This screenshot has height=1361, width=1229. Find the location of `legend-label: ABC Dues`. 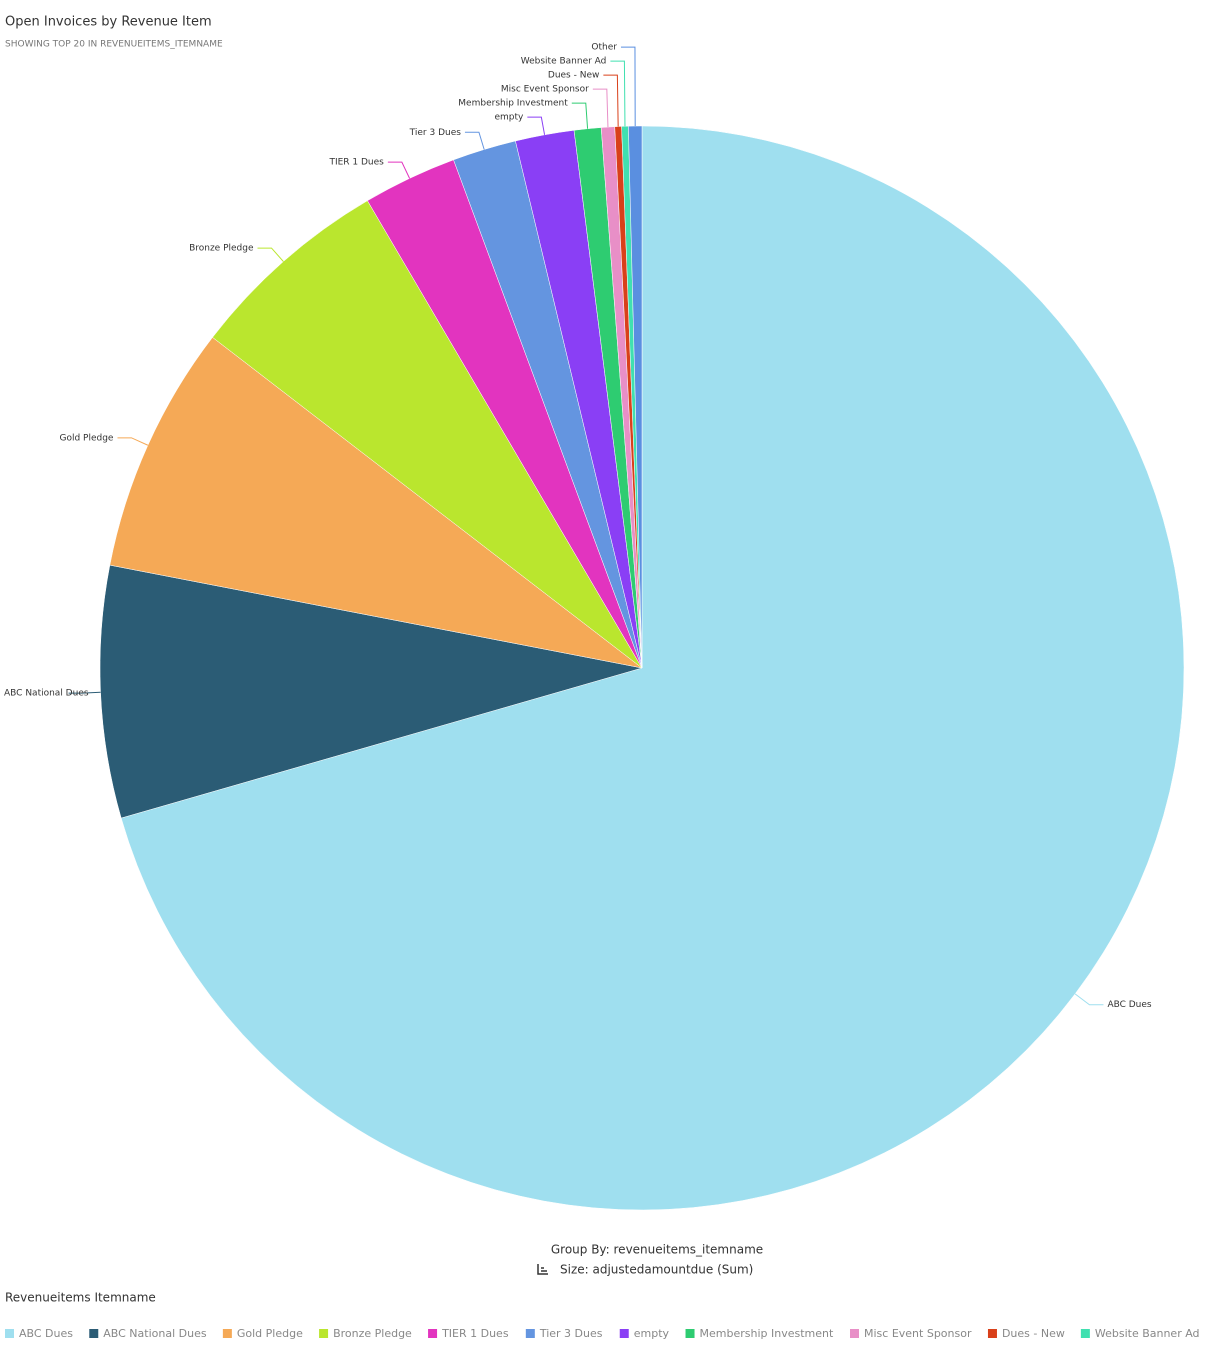

legend-label: ABC Dues is located at coordinates (46, 1333).